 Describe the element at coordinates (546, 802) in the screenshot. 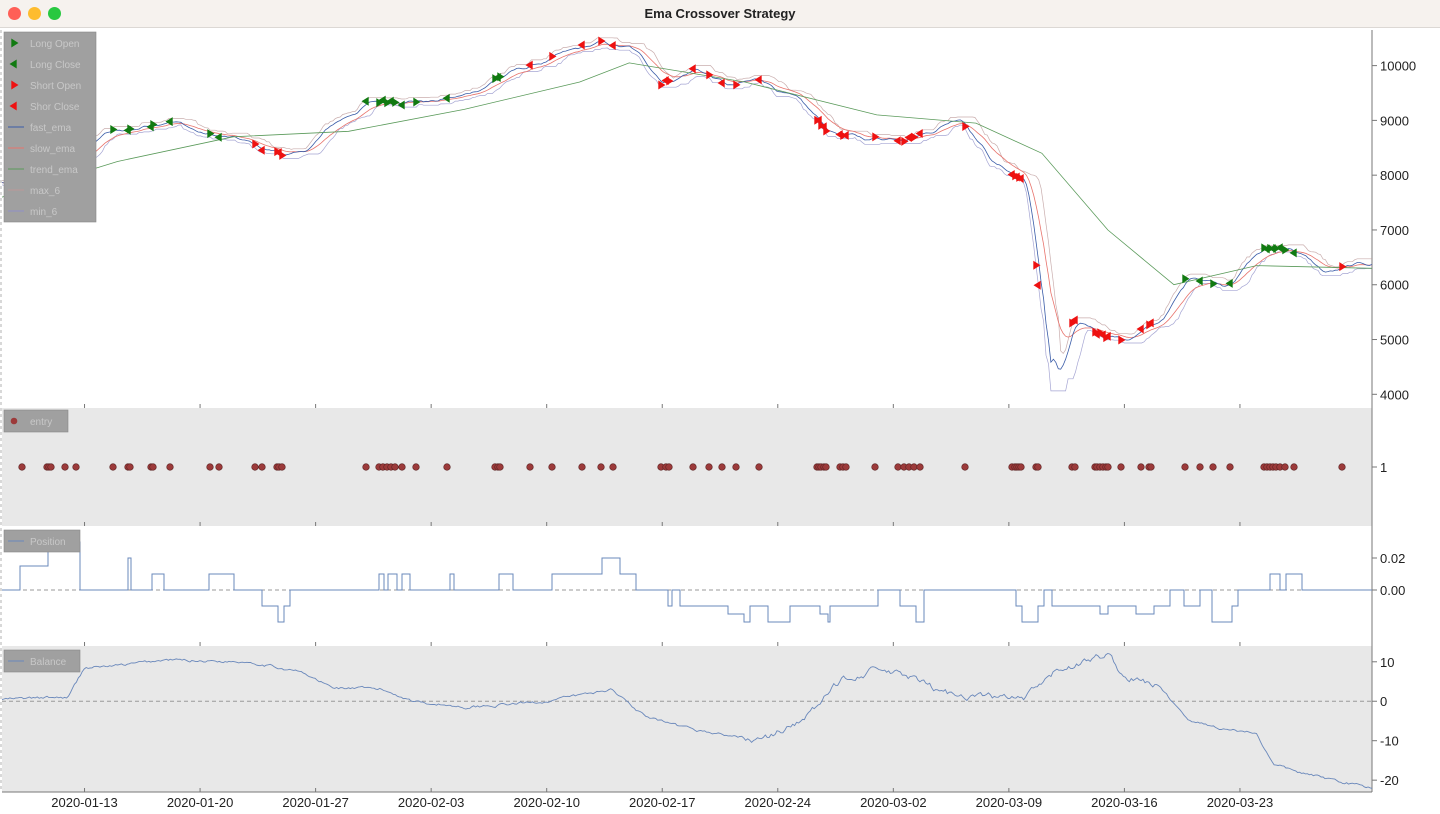

I see `x-tick-label: 2020-02-10` at that location.